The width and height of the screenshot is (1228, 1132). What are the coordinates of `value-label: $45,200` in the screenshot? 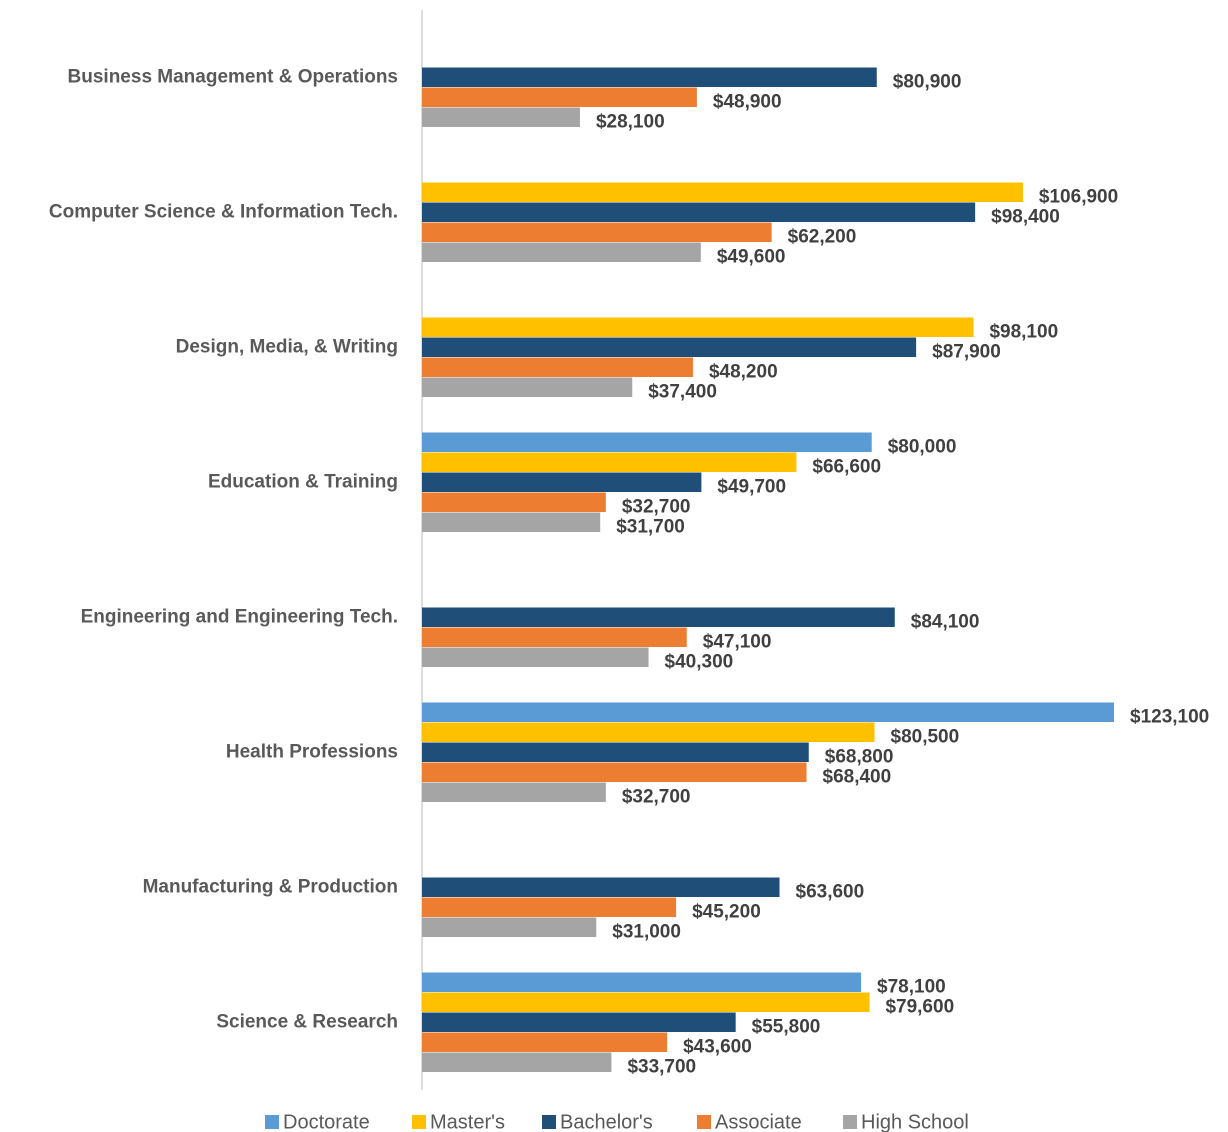 It's located at (726, 911).